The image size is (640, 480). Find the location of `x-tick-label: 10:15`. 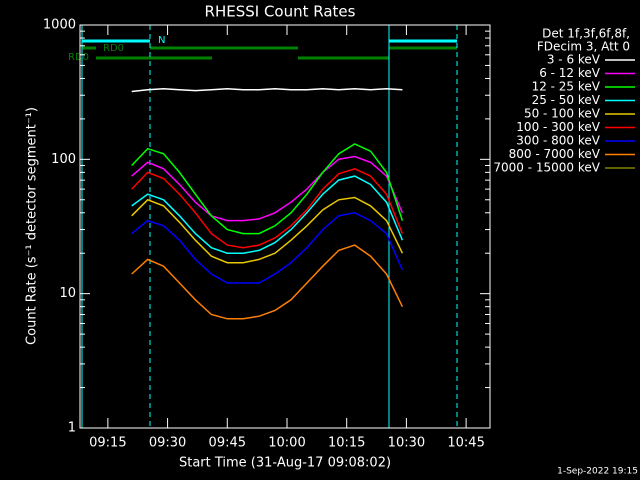

x-tick-label: 10:15 is located at coordinates (346, 443).